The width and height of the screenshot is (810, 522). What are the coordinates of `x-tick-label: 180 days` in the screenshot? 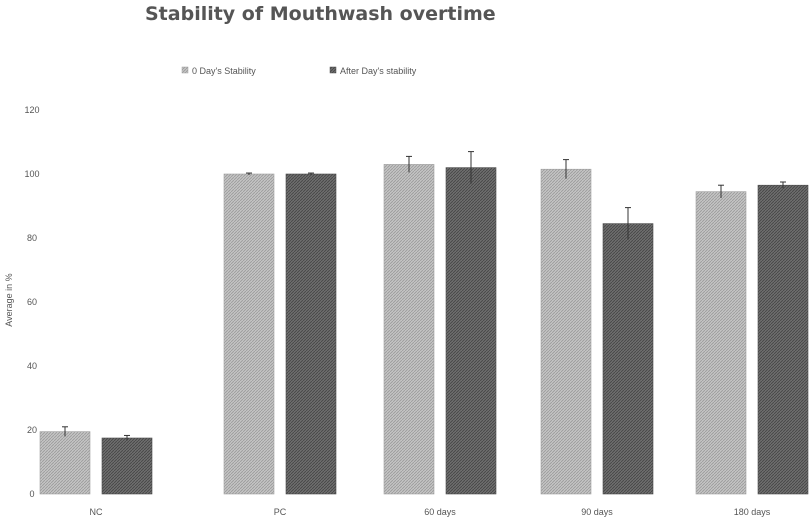 It's located at (752, 512).